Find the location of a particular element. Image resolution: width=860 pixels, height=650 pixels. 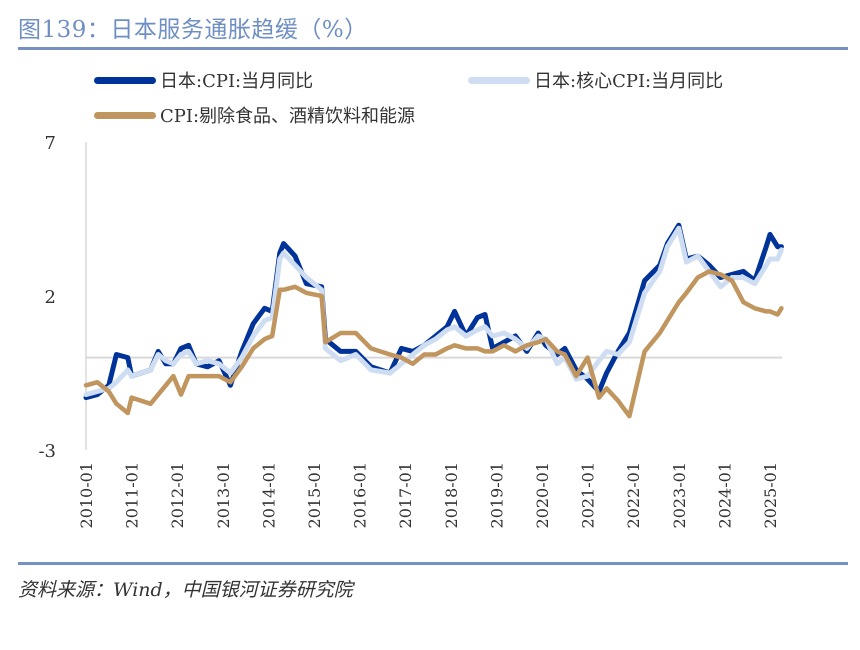

y-tick-label: 7 is located at coordinates (50, 143).